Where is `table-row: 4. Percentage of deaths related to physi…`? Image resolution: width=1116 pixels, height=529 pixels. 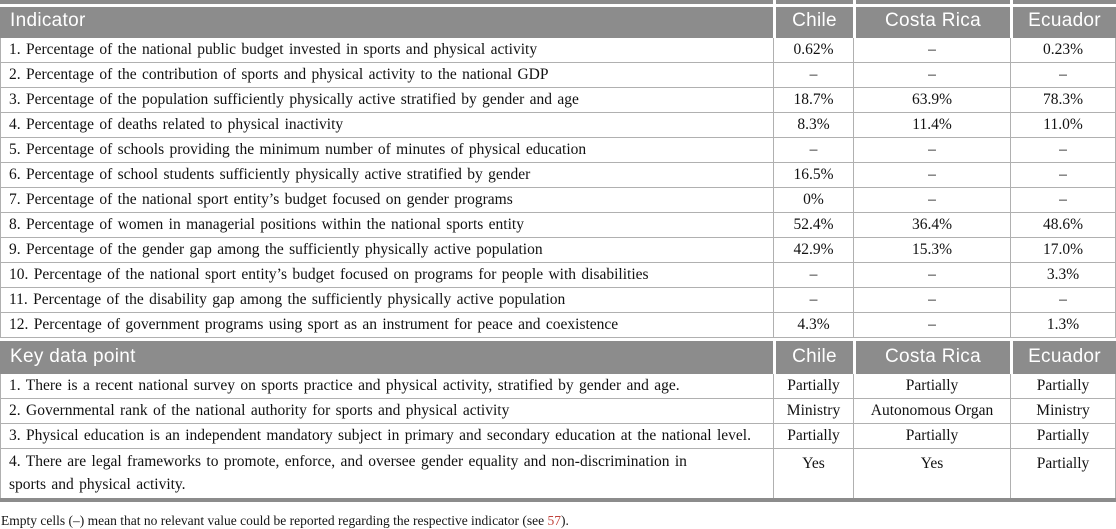 table-row: 4. Percentage of deaths related to physi… is located at coordinates (558, 125).